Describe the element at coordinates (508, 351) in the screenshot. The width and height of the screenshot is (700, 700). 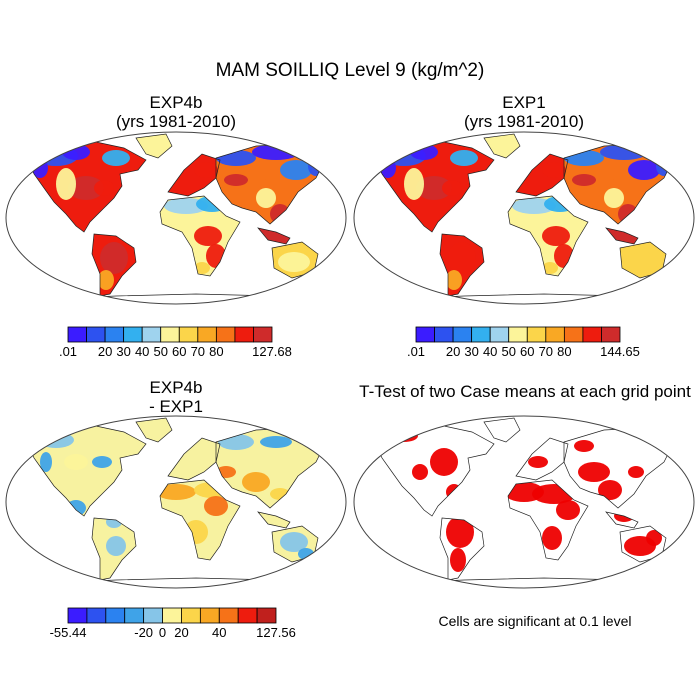
I see `colorbar-tick-label: 50` at that location.